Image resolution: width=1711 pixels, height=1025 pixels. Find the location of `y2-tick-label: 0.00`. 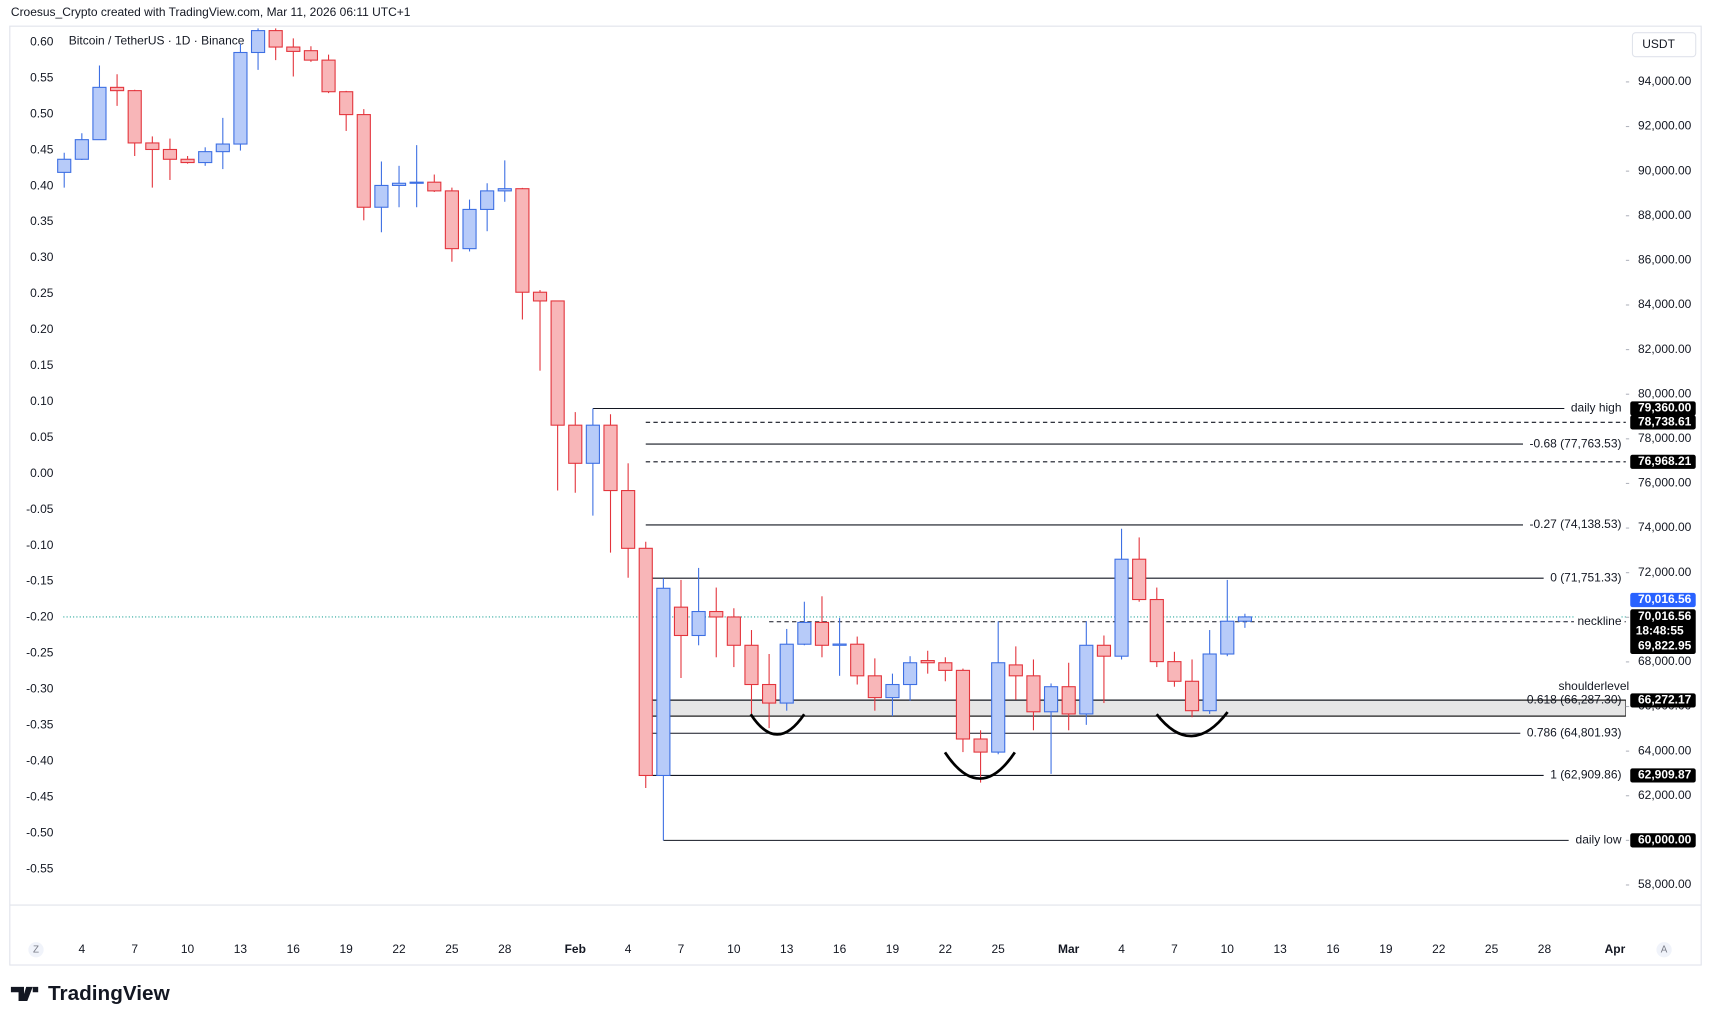

y2-tick-label: 0.00 is located at coordinates (42, 473).